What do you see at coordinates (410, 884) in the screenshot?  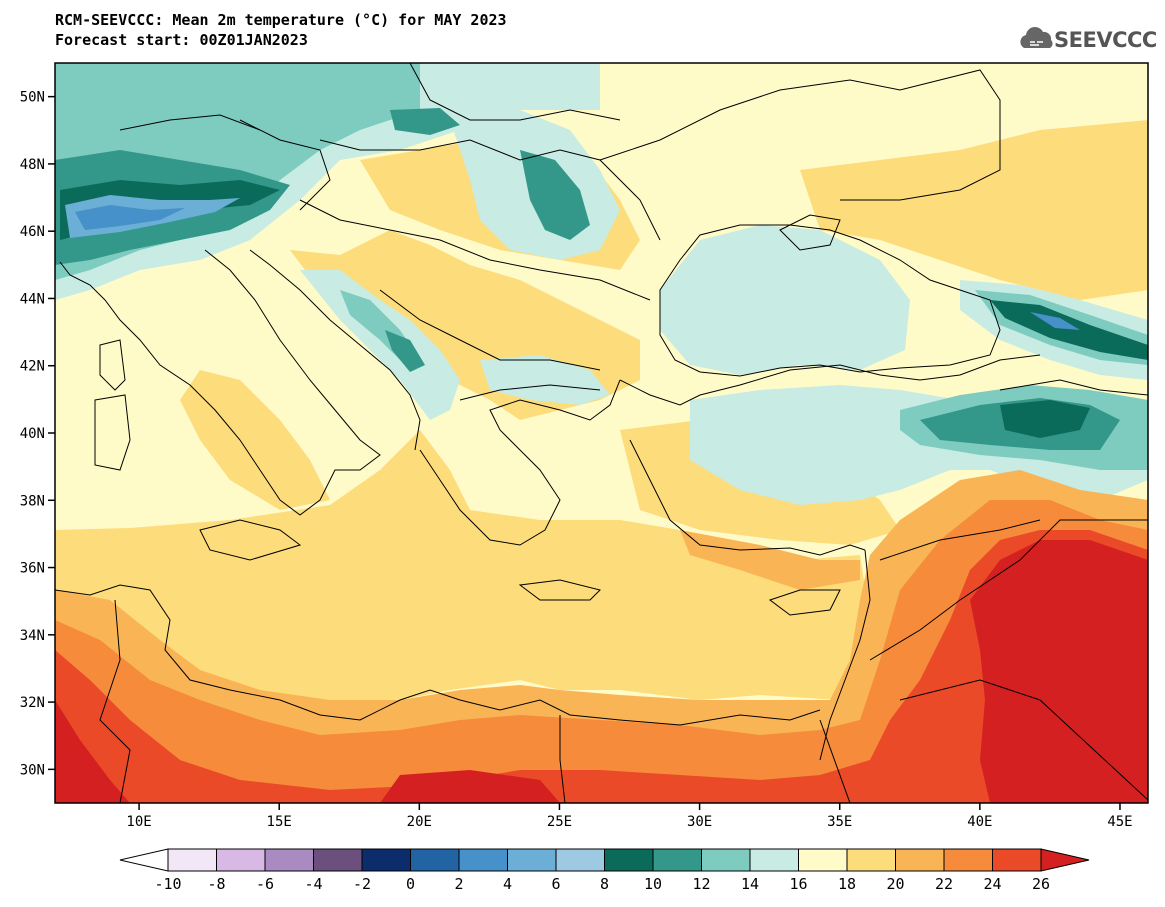 I see `colorbar-level-label: 0` at bounding box center [410, 884].